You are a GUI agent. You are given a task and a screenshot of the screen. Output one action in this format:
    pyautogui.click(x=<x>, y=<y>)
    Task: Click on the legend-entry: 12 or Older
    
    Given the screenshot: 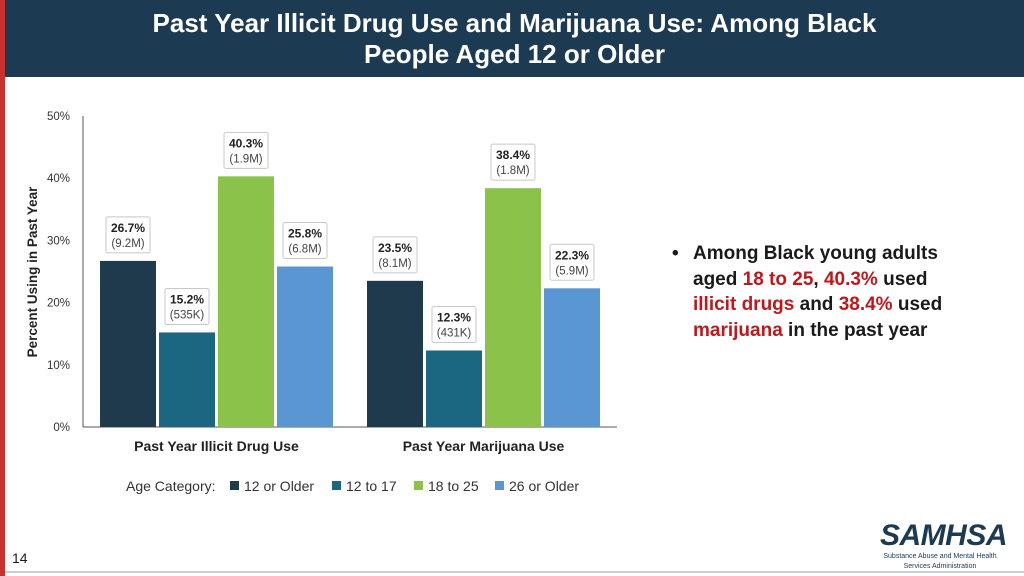 What is the action you would take?
    pyautogui.click(x=279, y=486)
    